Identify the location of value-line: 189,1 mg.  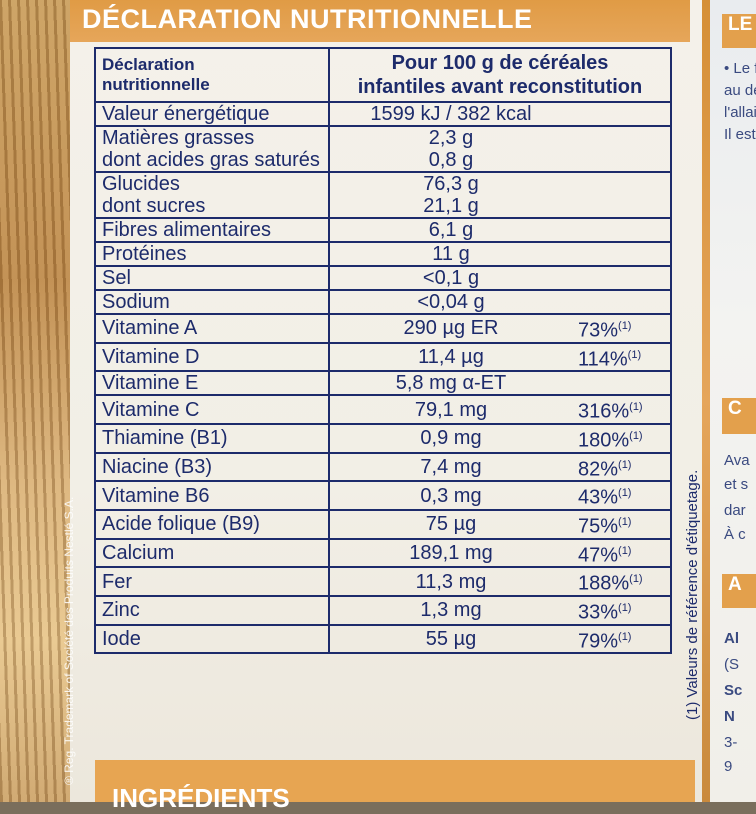
(451, 552).